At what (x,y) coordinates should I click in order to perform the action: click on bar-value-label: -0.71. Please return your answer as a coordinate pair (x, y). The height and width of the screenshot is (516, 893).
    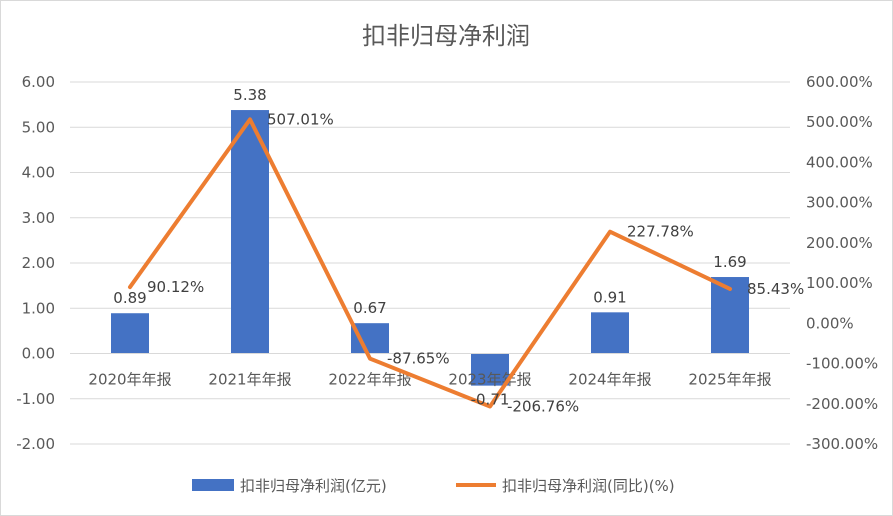
    Looking at the image, I should click on (490, 400).